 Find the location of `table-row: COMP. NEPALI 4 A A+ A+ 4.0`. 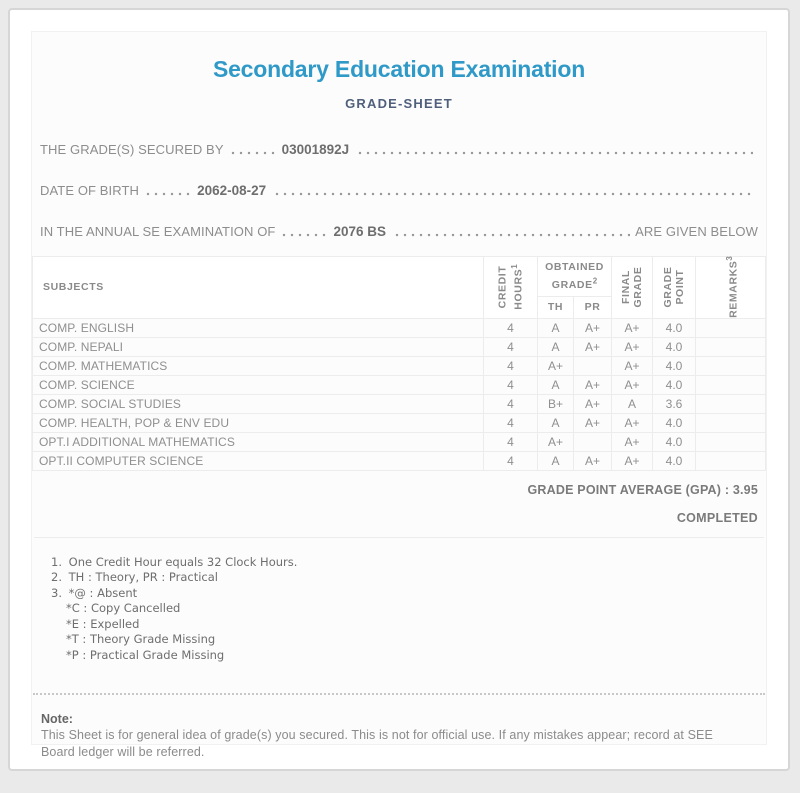

table-row: COMP. NEPALI 4 A A+ A+ 4.0 is located at coordinates (399, 346).